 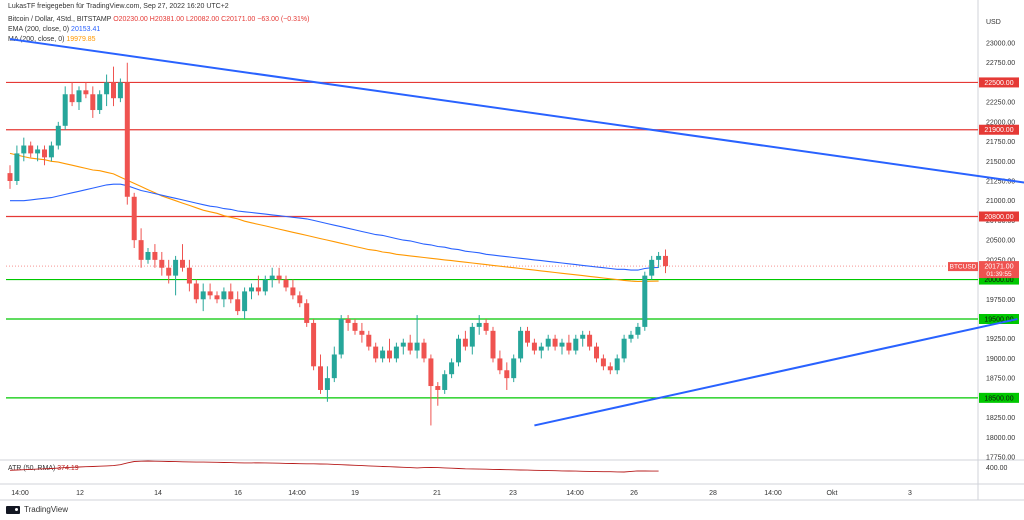 I want to click on level-label: 18500.00, so click(x=998, y=398).